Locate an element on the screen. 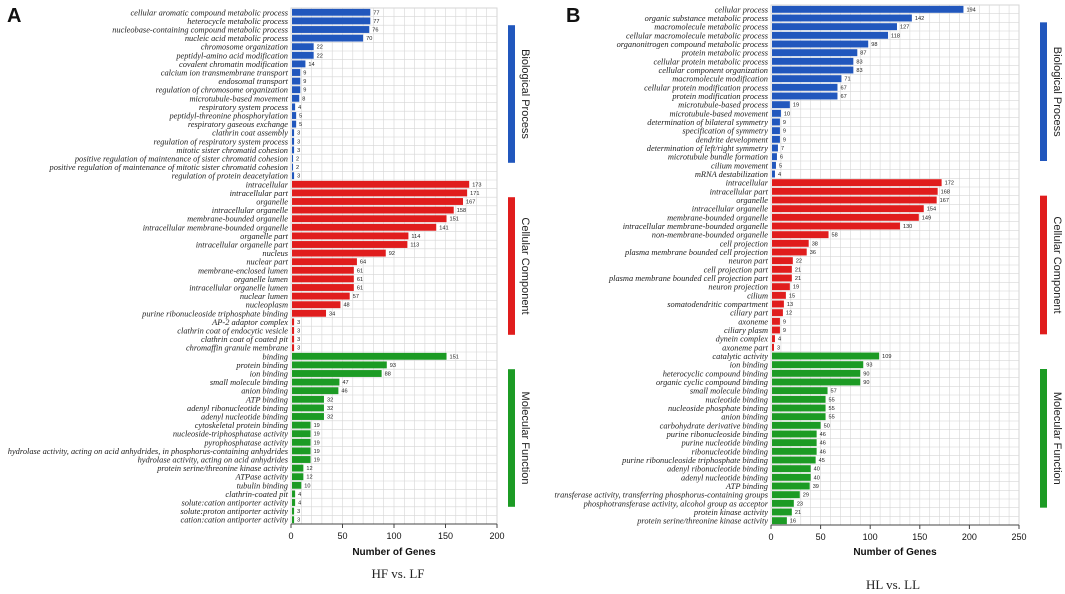 The height and width of the screenshot is (594, 1065). category-label: mitotic sister chromatid cohesion is located at coordinates (232, 150).